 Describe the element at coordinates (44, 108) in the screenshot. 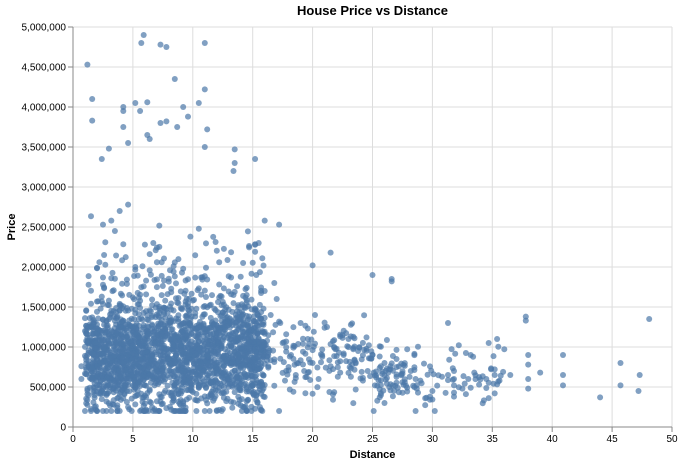

I see `y-tick-label: 4,000,000` at that location.